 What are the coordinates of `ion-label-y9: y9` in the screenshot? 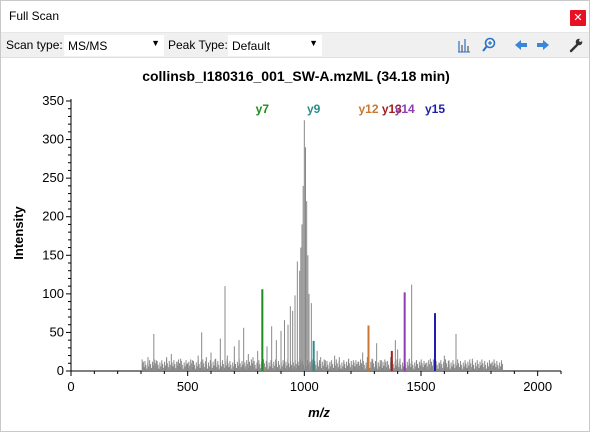 It's located at (314, 109).